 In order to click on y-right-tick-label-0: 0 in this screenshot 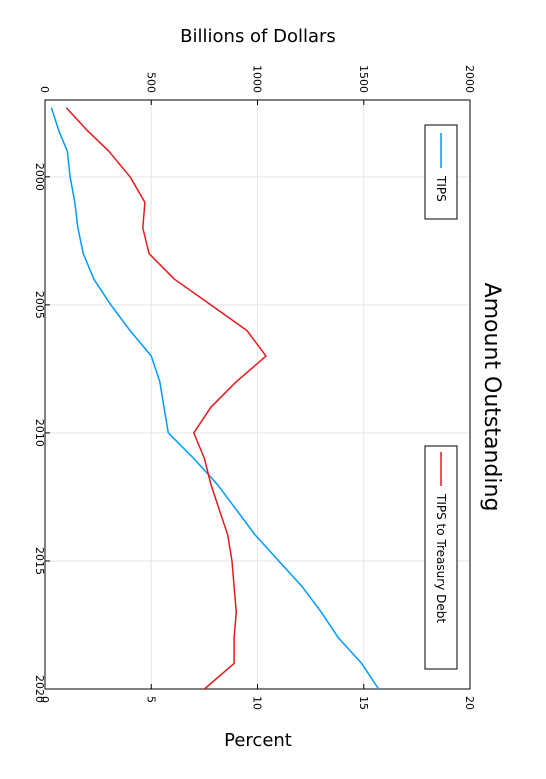, I will do `click(44, 699)`.